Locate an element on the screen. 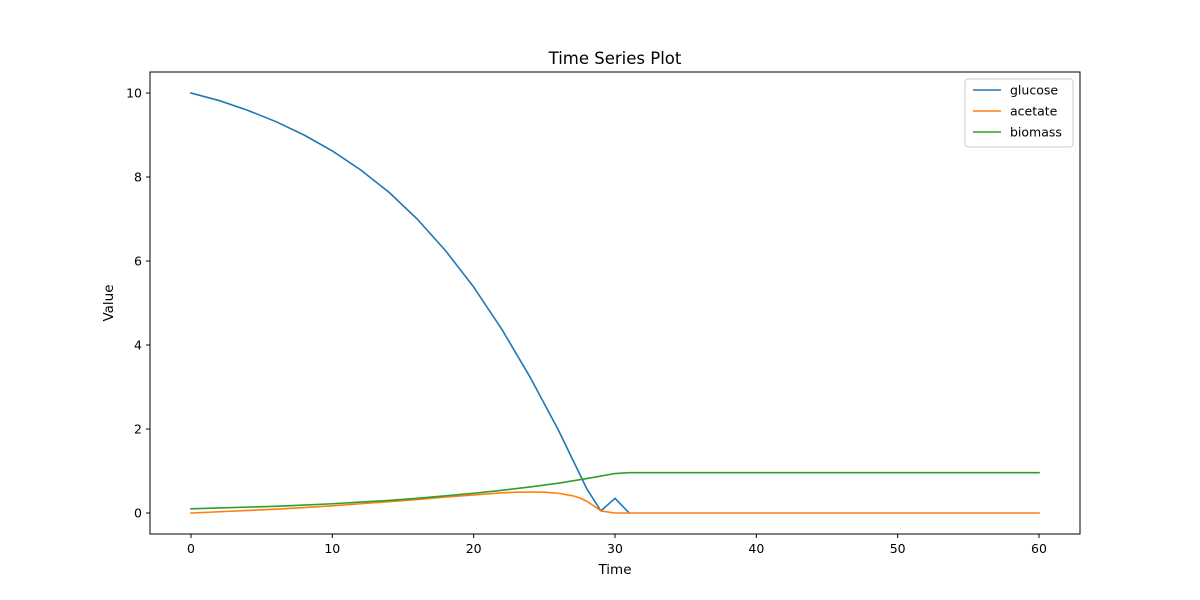 This screenshot has width=1200, height=600. x-tick-label: 50 is located at coordinates (898, 548).